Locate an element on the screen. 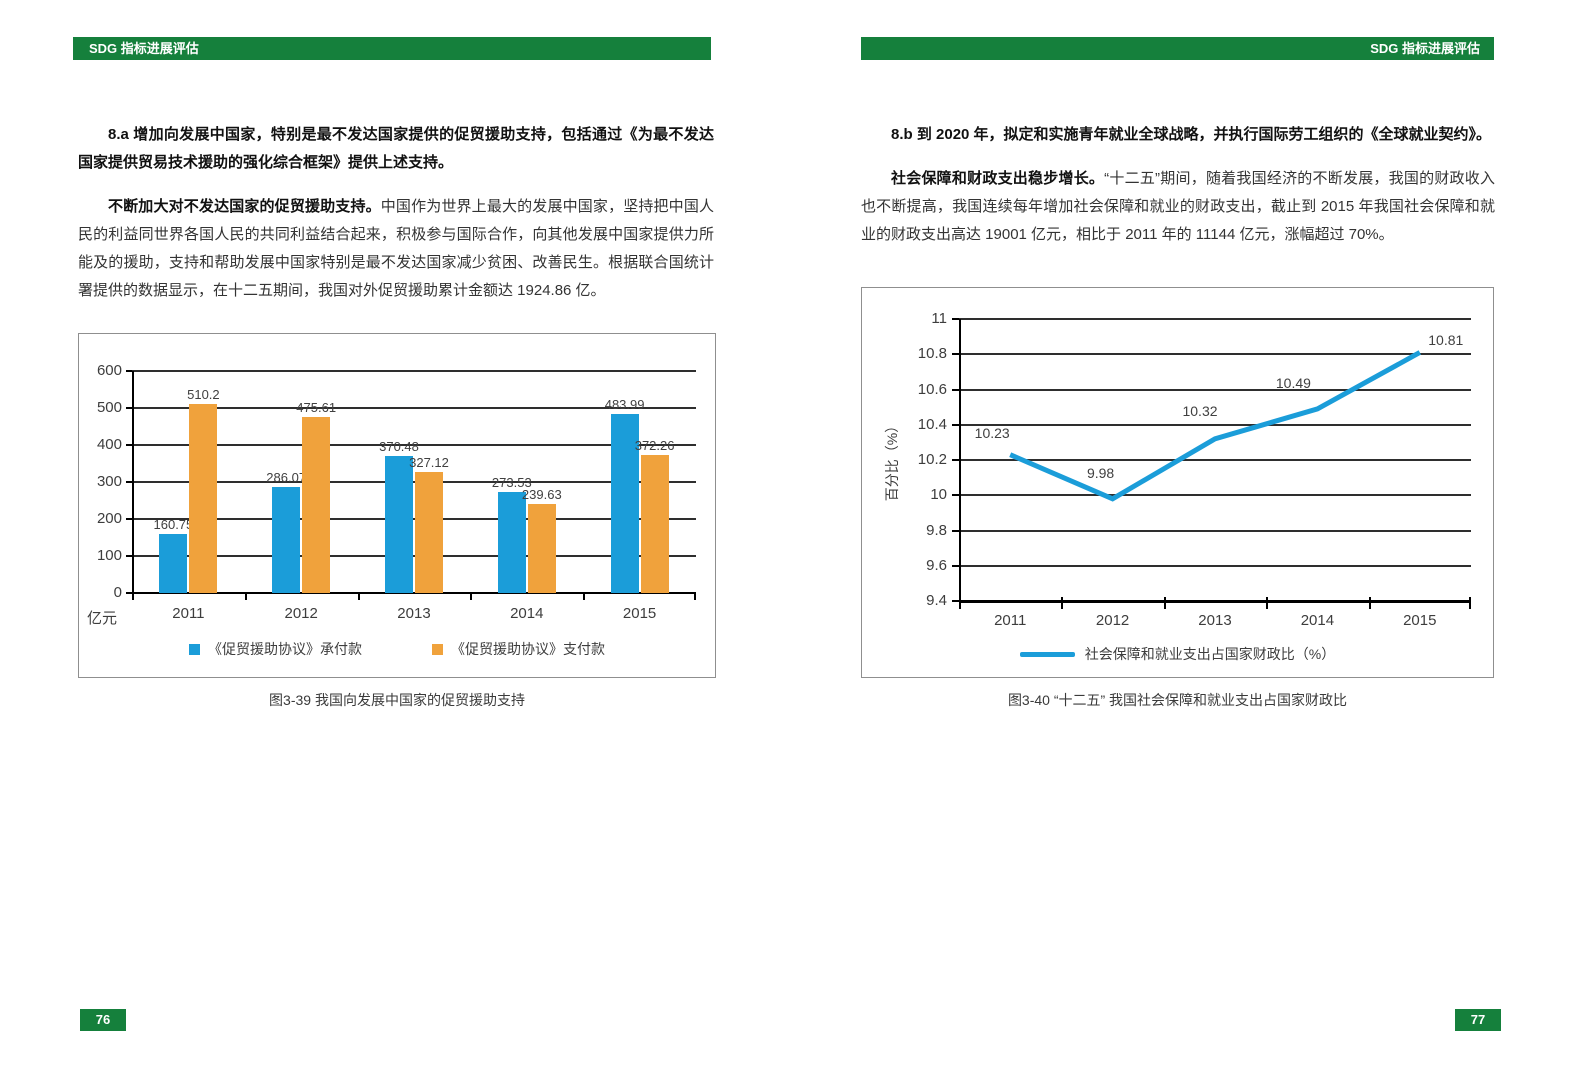 This screenshot has height=1077, width=1587. legend-label: 《促贸援助协议》承付款 is located at coordinates (285, 649).